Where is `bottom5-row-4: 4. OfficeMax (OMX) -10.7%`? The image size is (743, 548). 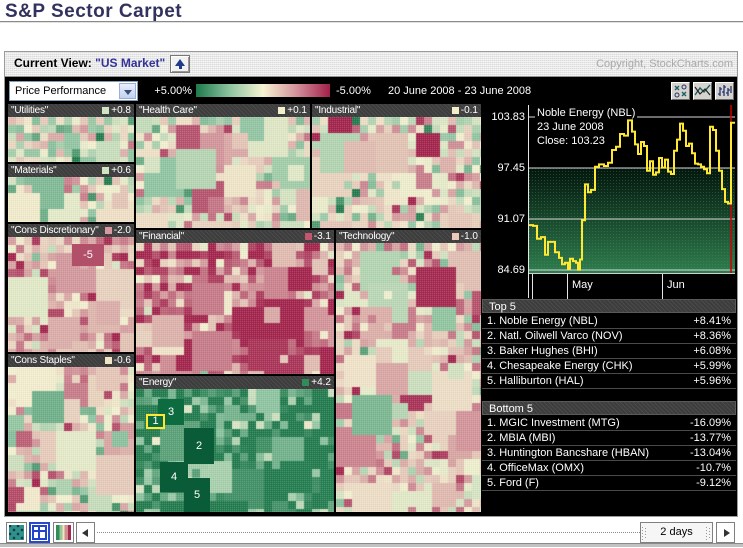 bottom5-row-4: 4. OfficeMax (OMX) -10.7% is located at coordinates (609, 468).